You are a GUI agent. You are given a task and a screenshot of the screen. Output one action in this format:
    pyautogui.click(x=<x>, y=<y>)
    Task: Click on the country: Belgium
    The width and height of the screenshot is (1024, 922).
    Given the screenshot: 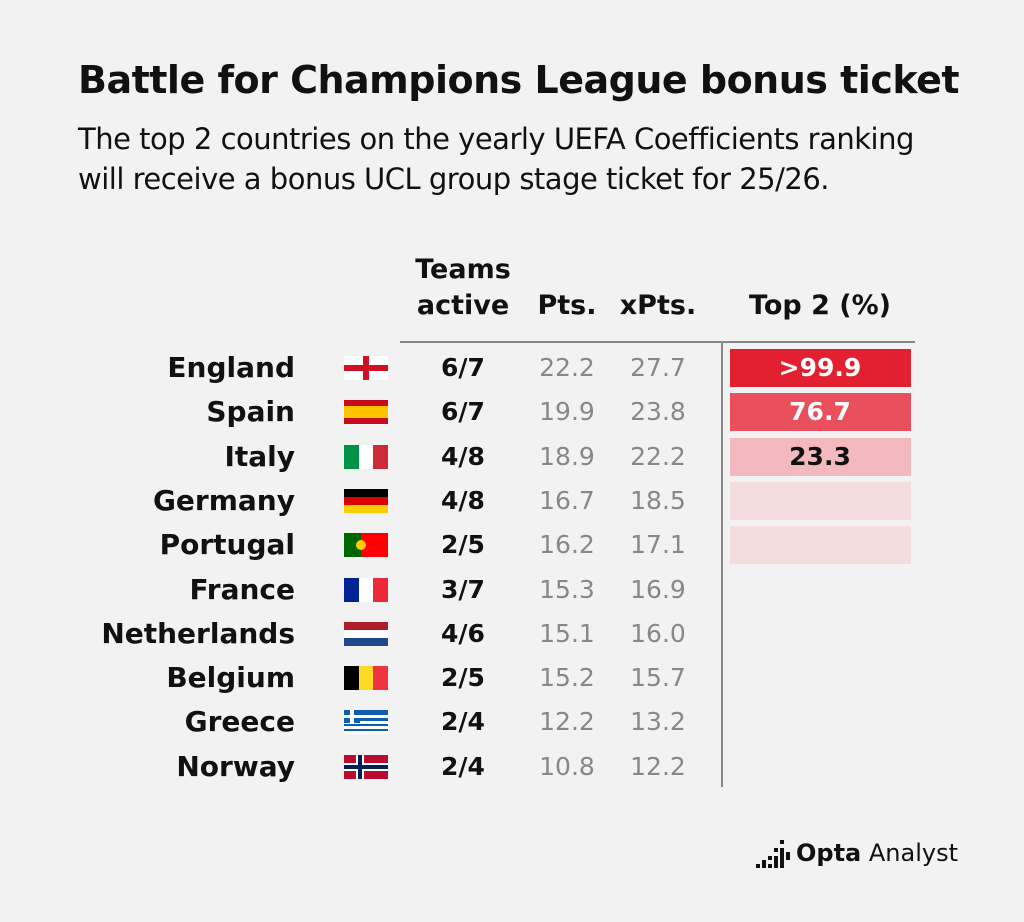 What is the action you would take?
    pyautogui.click(x=230, y=678)
    